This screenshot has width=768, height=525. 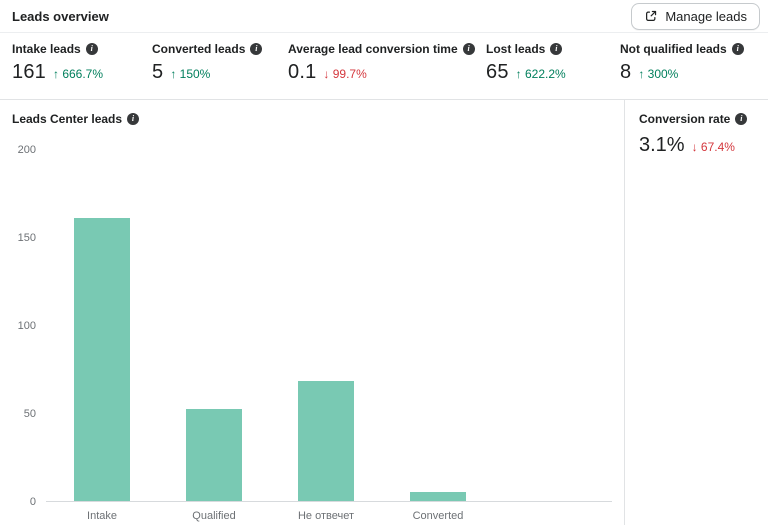 I want to click on y-axis-tick: 100, so click(x=26, y=326).